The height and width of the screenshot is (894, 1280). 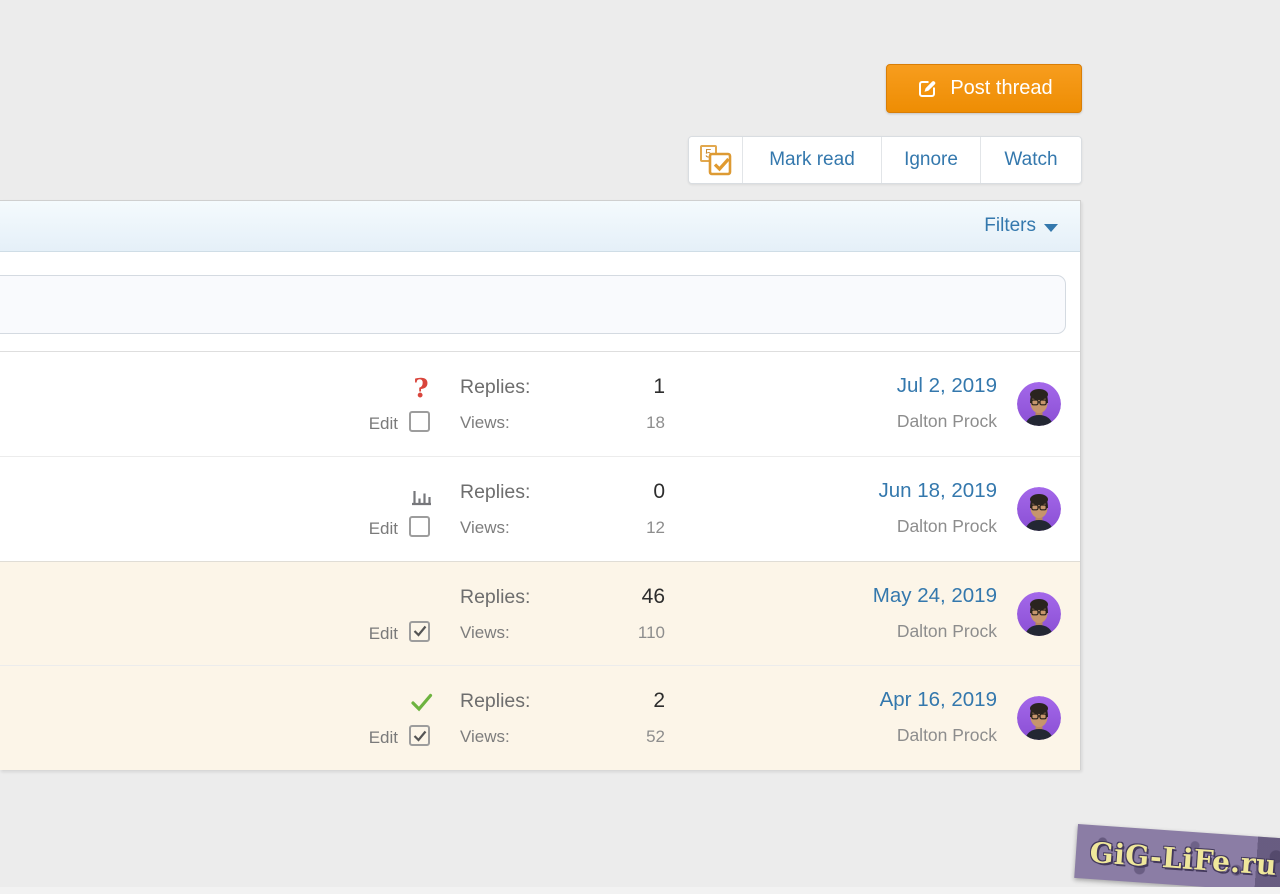 What do you see at coordinates (653, 596) in the screenshot?
I see `replies-count: 46` at bounding box center [653, 596].